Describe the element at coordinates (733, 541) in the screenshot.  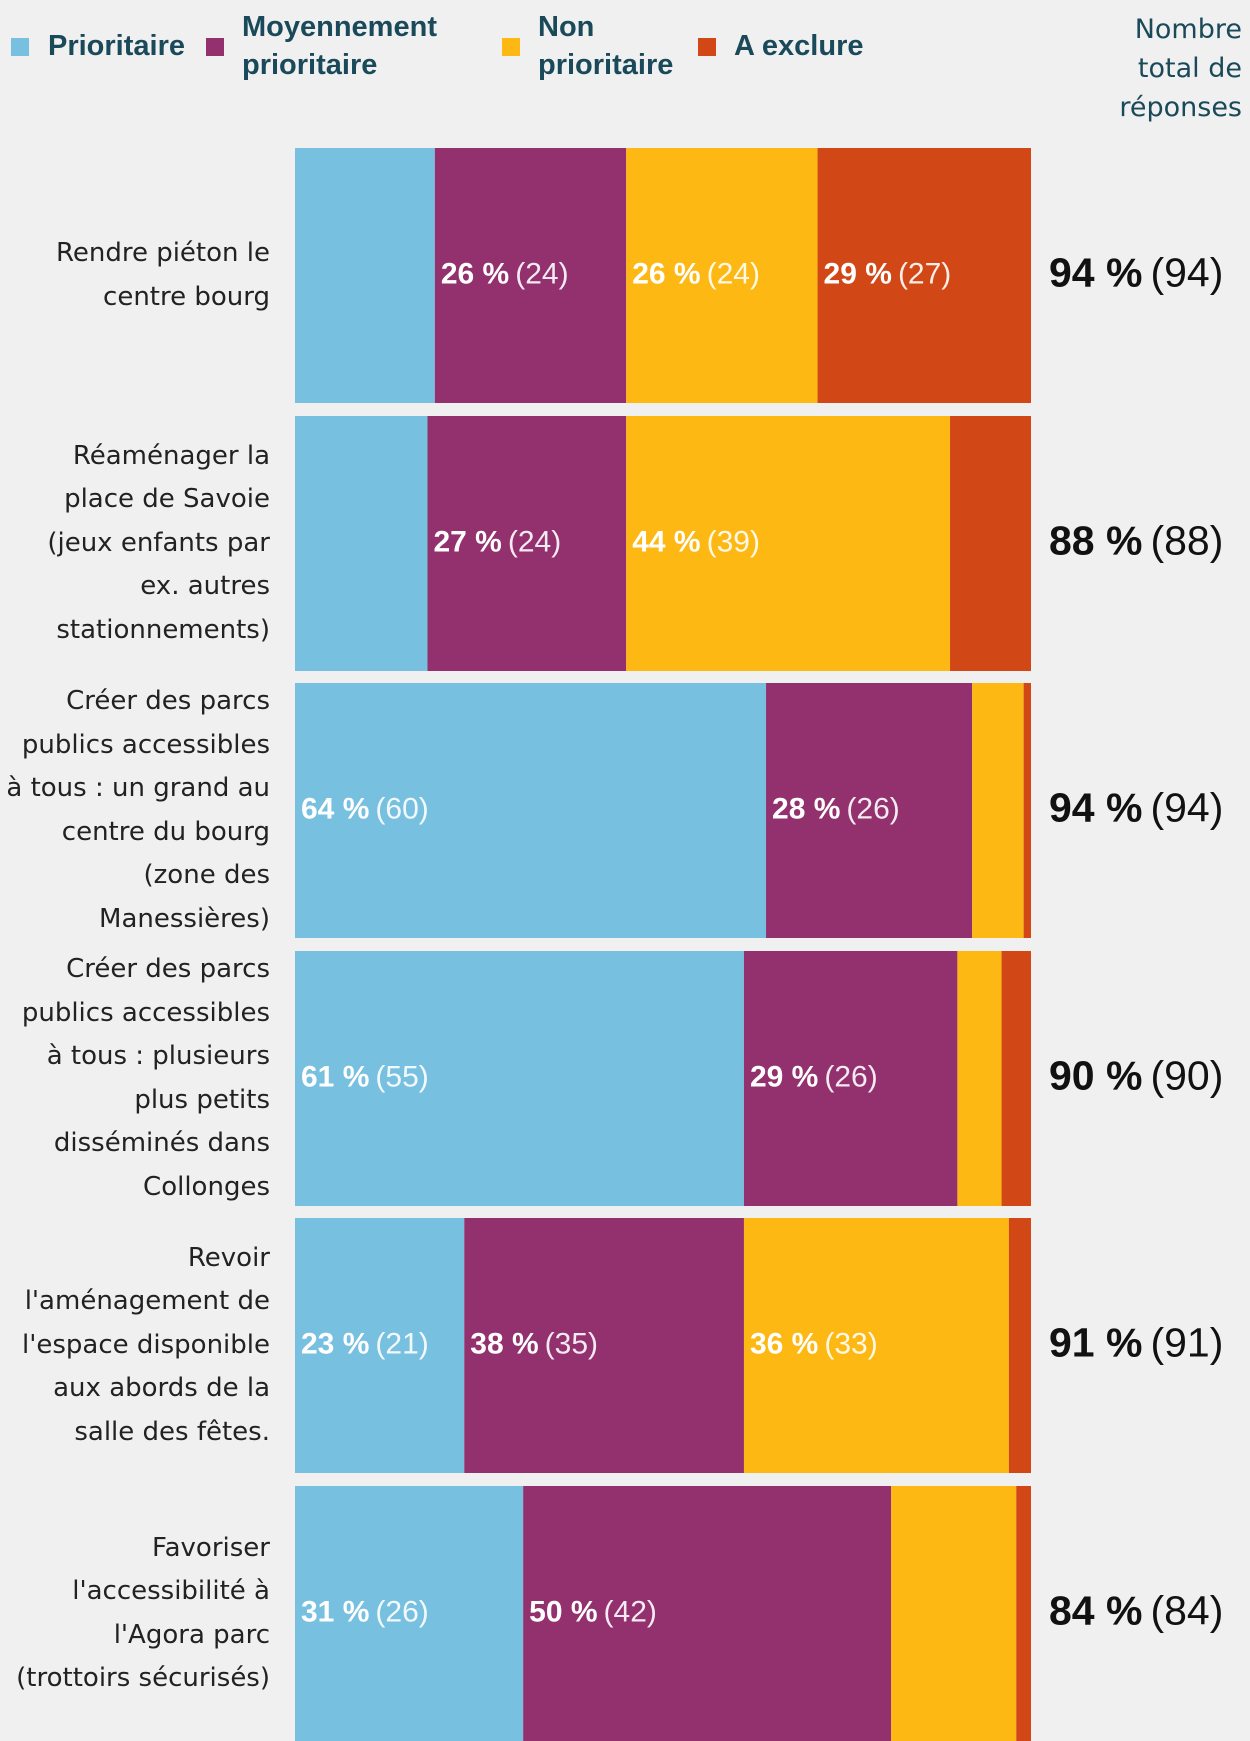
I see `count-label: (39)` at that location.